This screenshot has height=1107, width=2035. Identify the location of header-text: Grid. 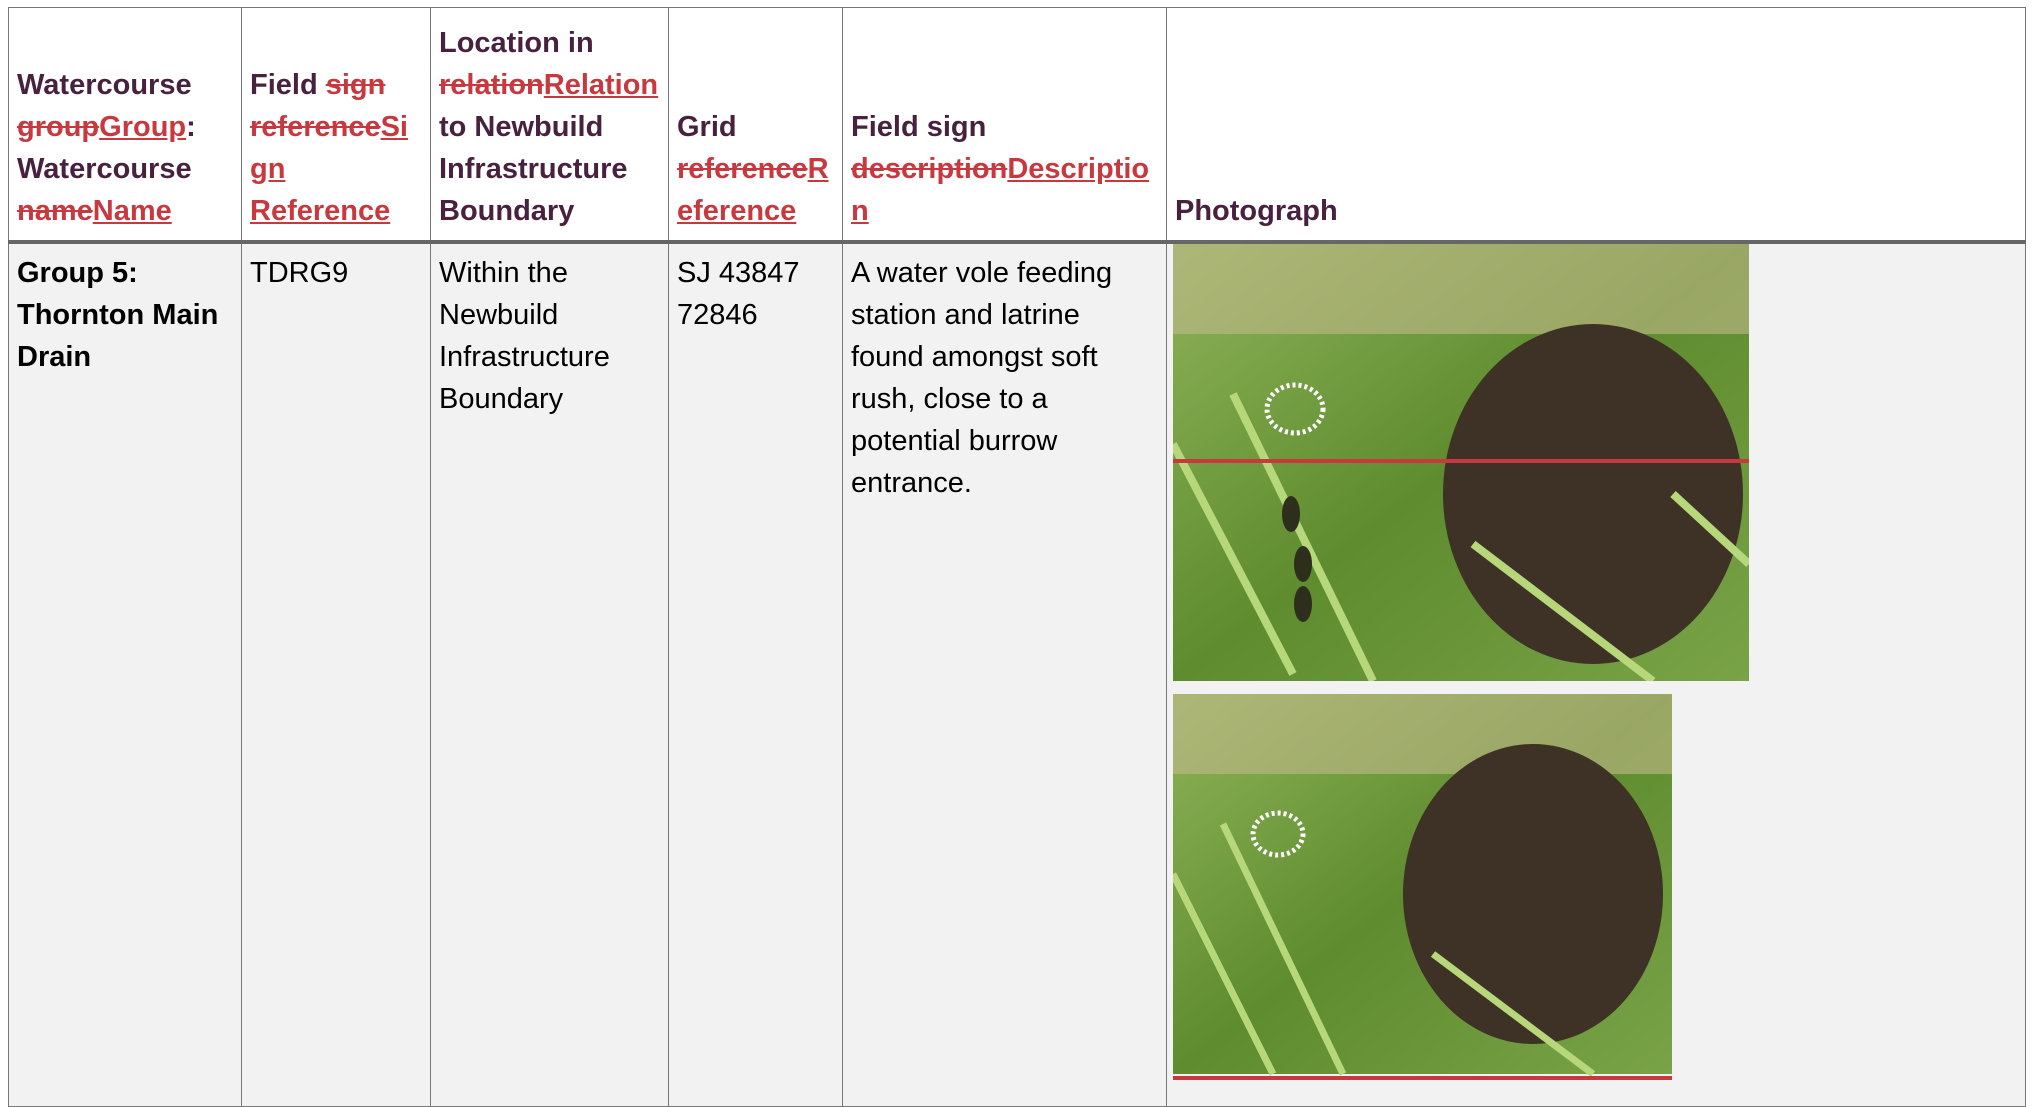
(707, 127).